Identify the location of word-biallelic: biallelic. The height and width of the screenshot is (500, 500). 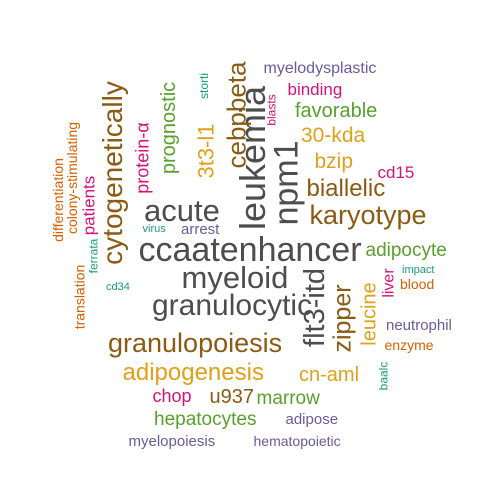
(346, 188).